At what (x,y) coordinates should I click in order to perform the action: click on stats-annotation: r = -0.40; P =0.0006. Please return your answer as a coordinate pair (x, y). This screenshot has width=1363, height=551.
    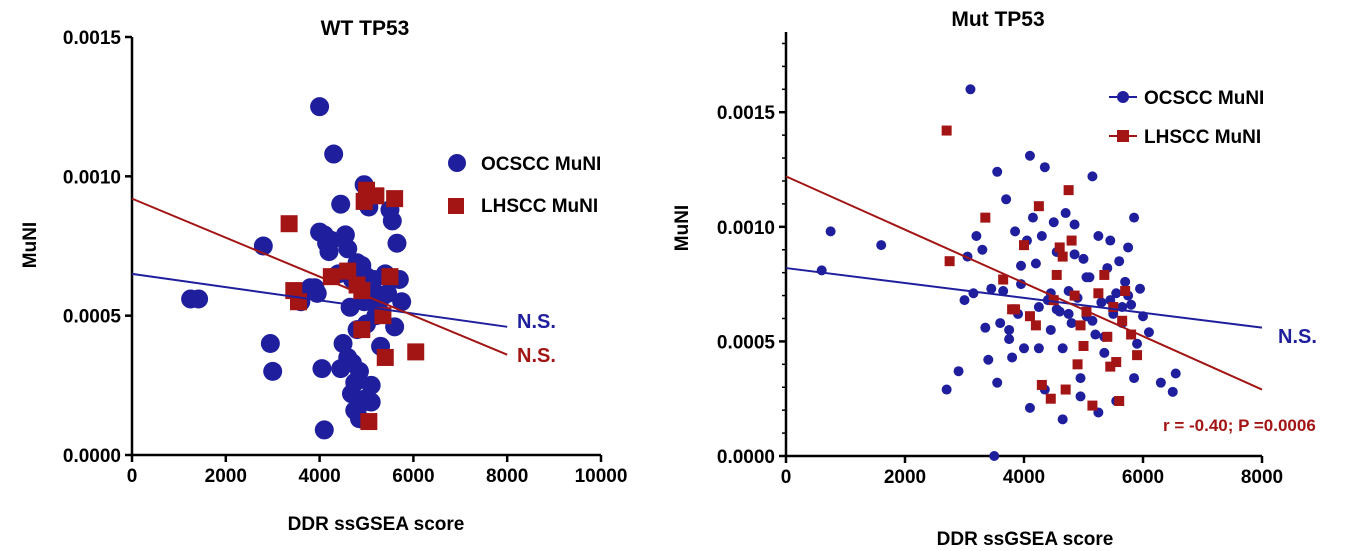
    Looking at the image, I should click on (1239, 425).